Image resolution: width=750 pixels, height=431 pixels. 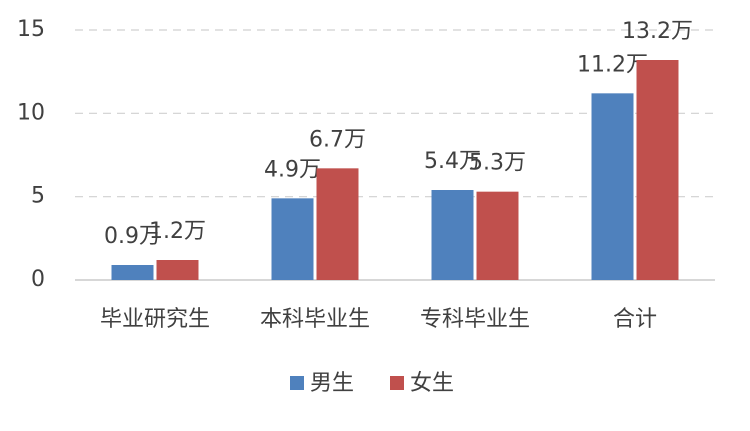 I want to click on value-label: 4.9万, so click(x=292, y=169).